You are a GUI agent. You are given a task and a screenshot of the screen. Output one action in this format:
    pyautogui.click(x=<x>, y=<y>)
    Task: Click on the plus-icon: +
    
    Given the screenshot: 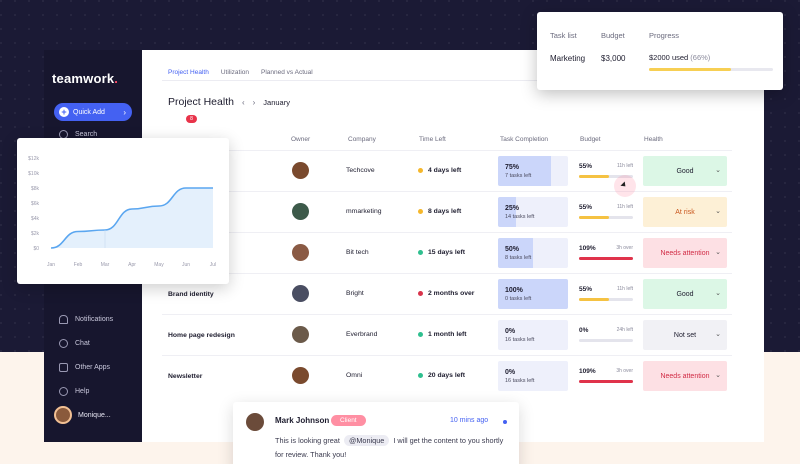 What is the action you would take?
    pyautogui.click(x=64, y=112)
    